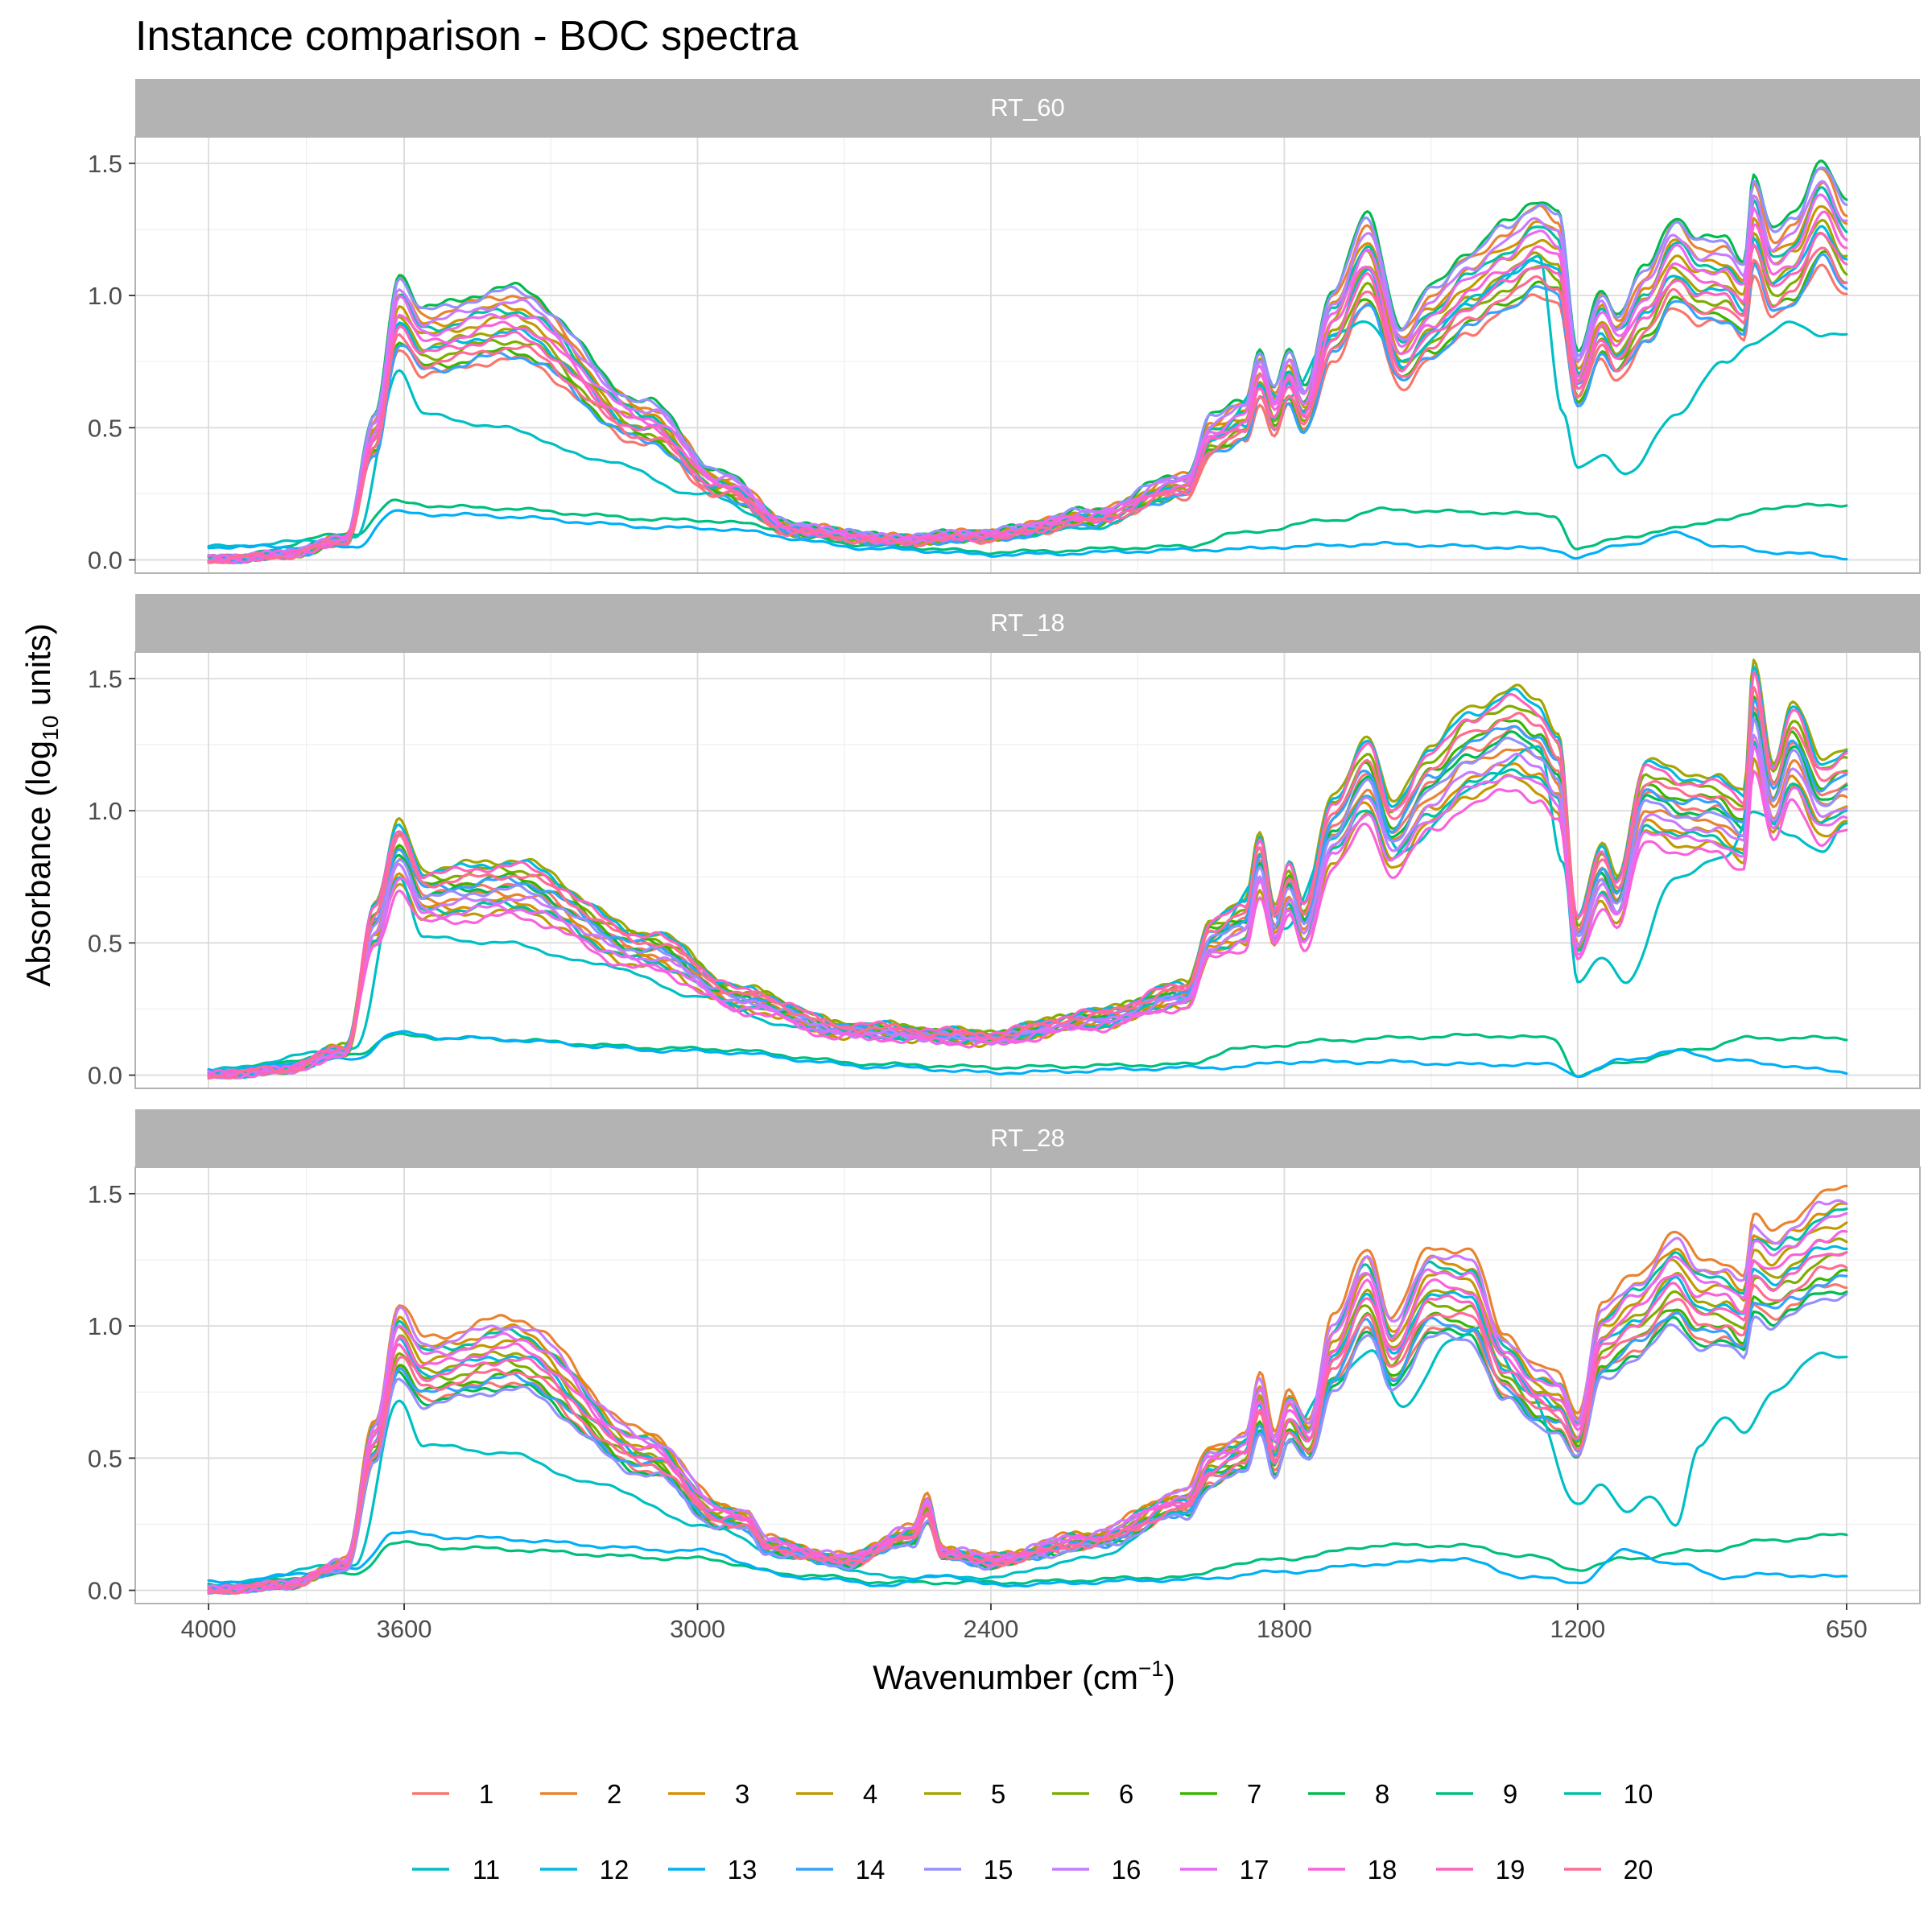 This screenshot has width=1932, height=1932. What do you see at coordinates (998, 1794) in the screenshot?
I see `legend-label: 5` at bounding box center [998, 1794].